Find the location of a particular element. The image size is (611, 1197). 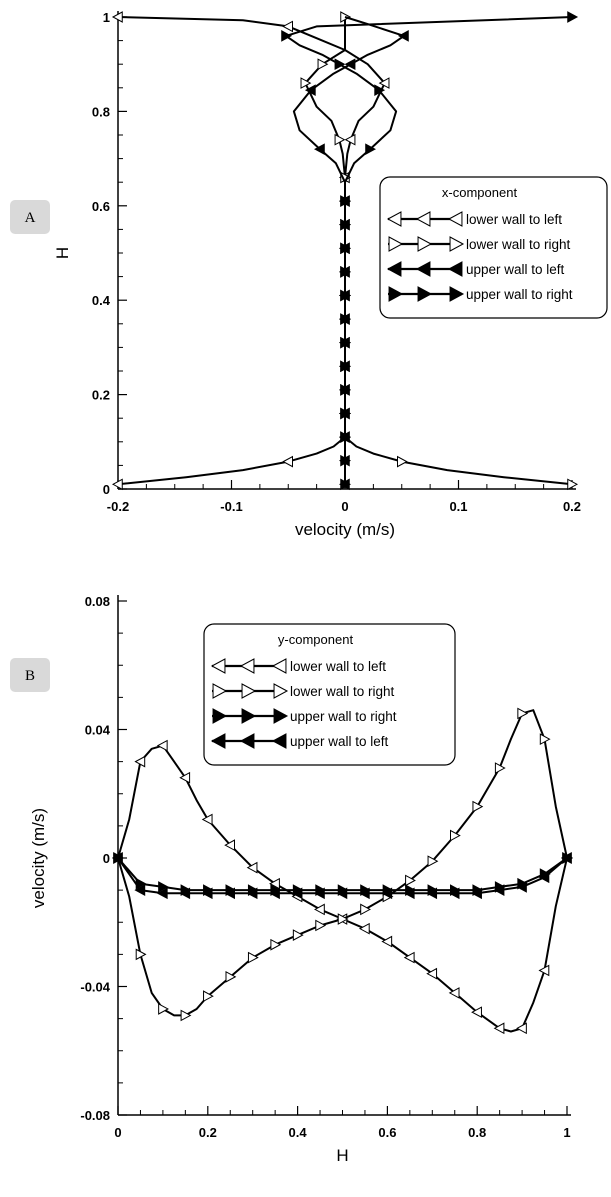

legend-label: upper wall to left is located at coordinates (515, 269).